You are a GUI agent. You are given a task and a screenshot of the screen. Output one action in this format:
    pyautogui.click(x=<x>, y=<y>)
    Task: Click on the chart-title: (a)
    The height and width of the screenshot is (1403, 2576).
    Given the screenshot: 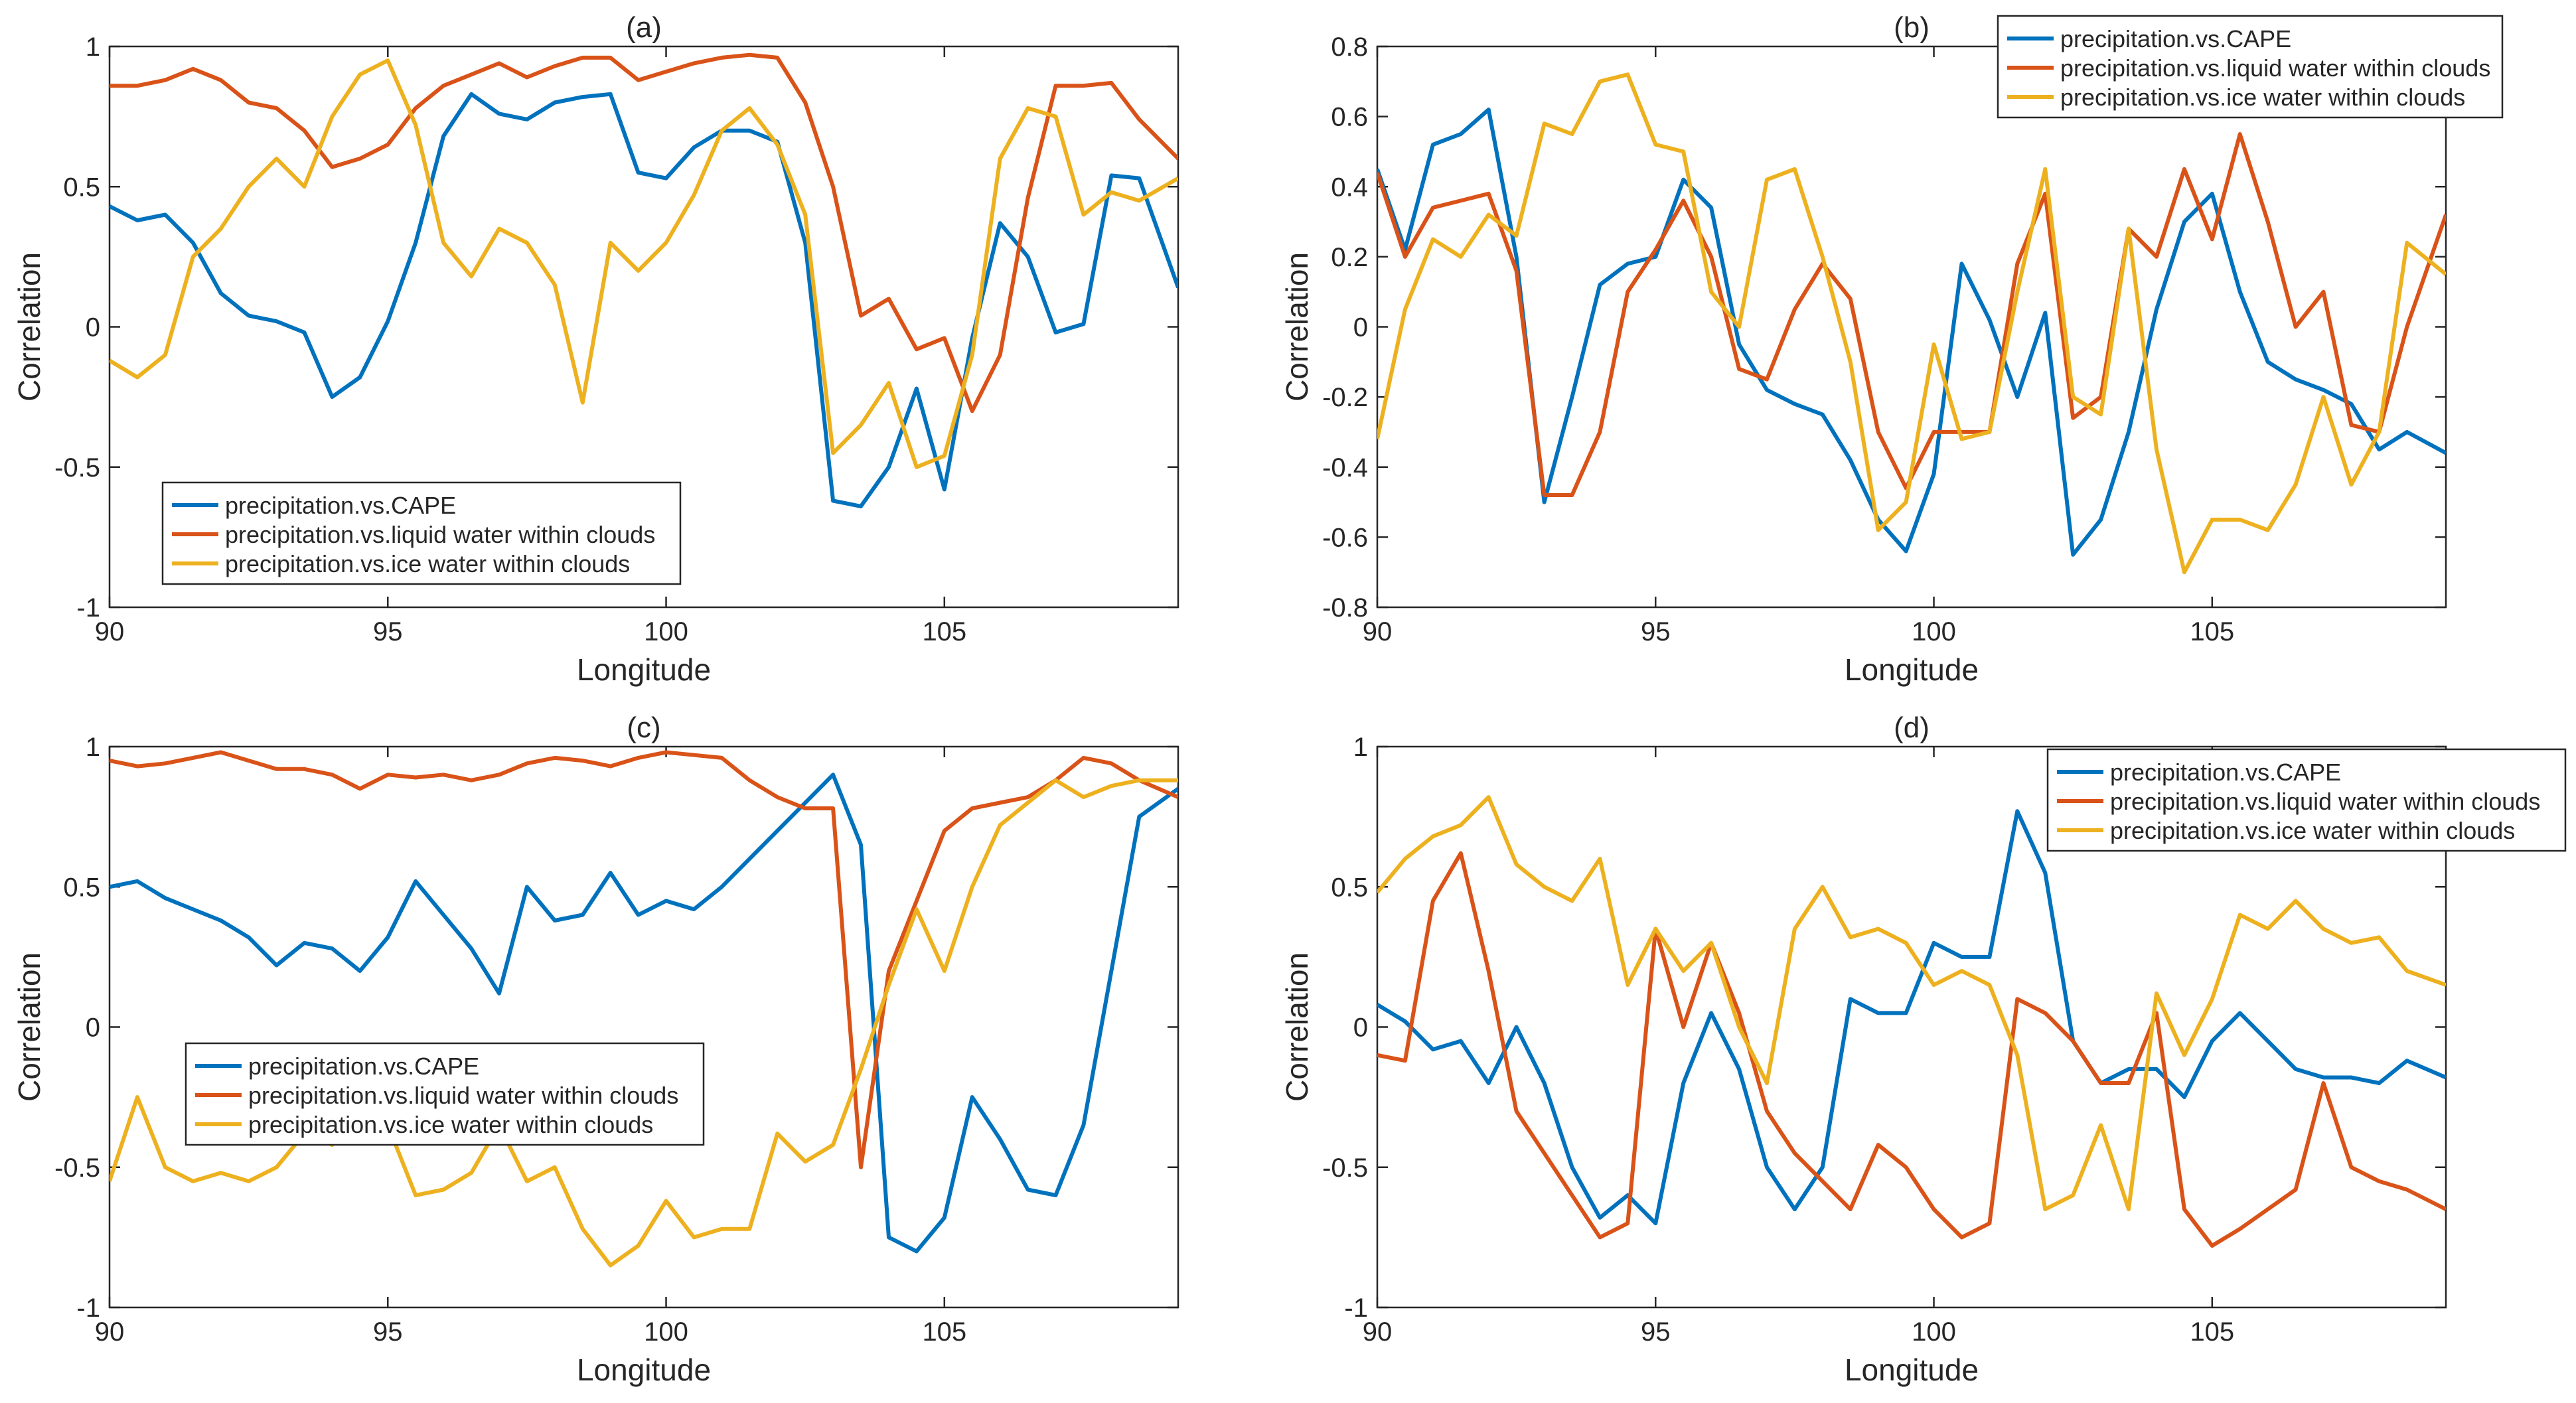 What is the action you would take?
    pyautogui.click(x=644, y=27)
    